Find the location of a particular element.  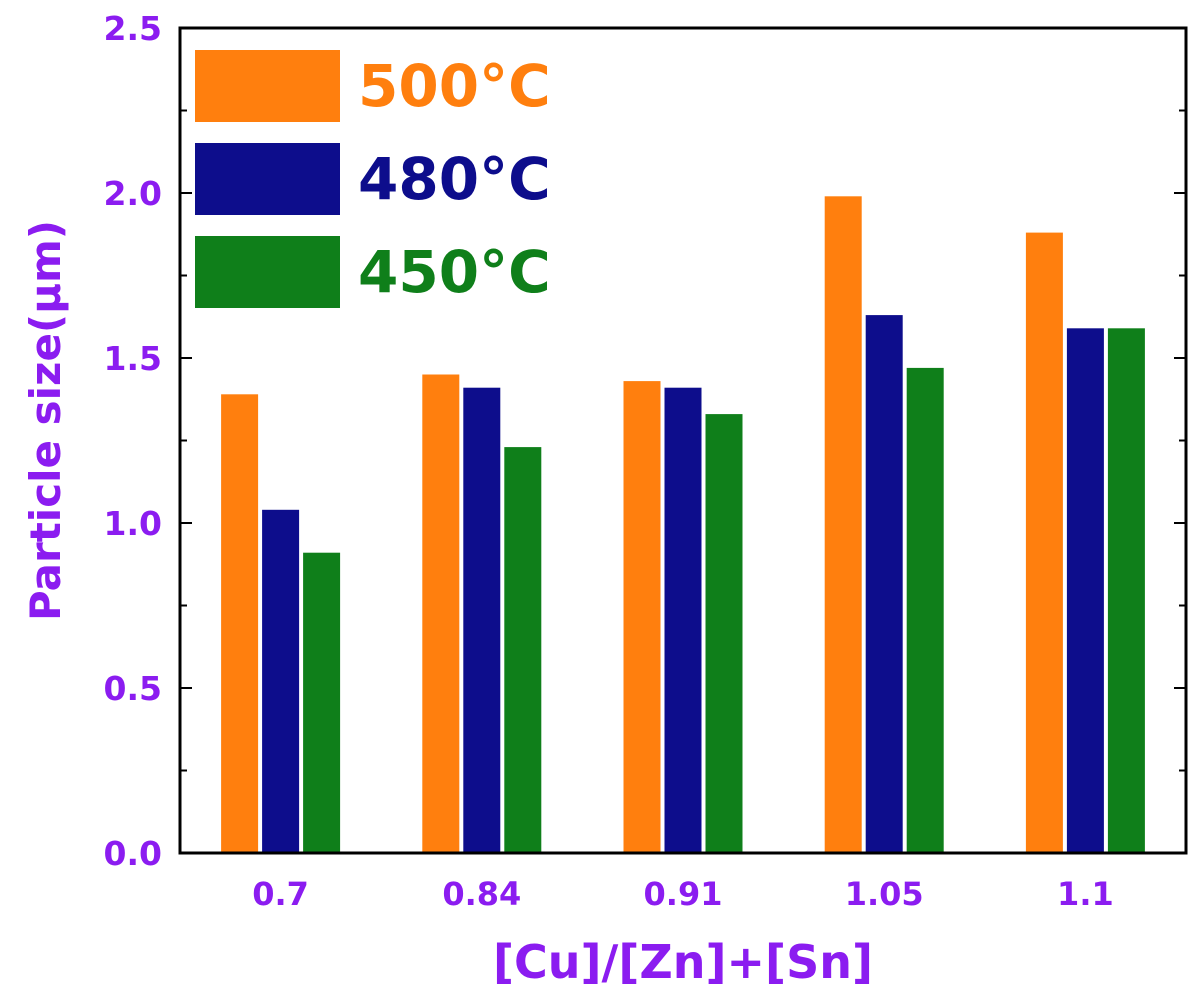

y-tick-label: 2.0 is located at coordinates (133, 193).